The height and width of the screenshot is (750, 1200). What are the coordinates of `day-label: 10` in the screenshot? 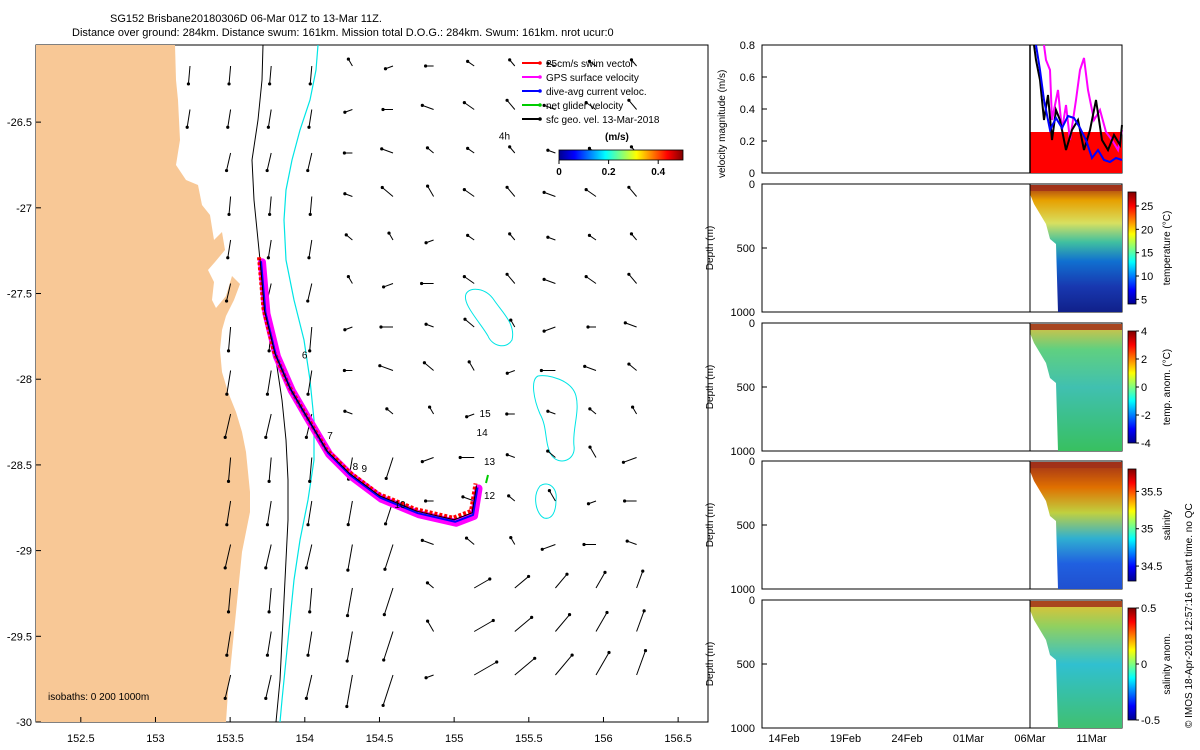 It's located at (400, 505).